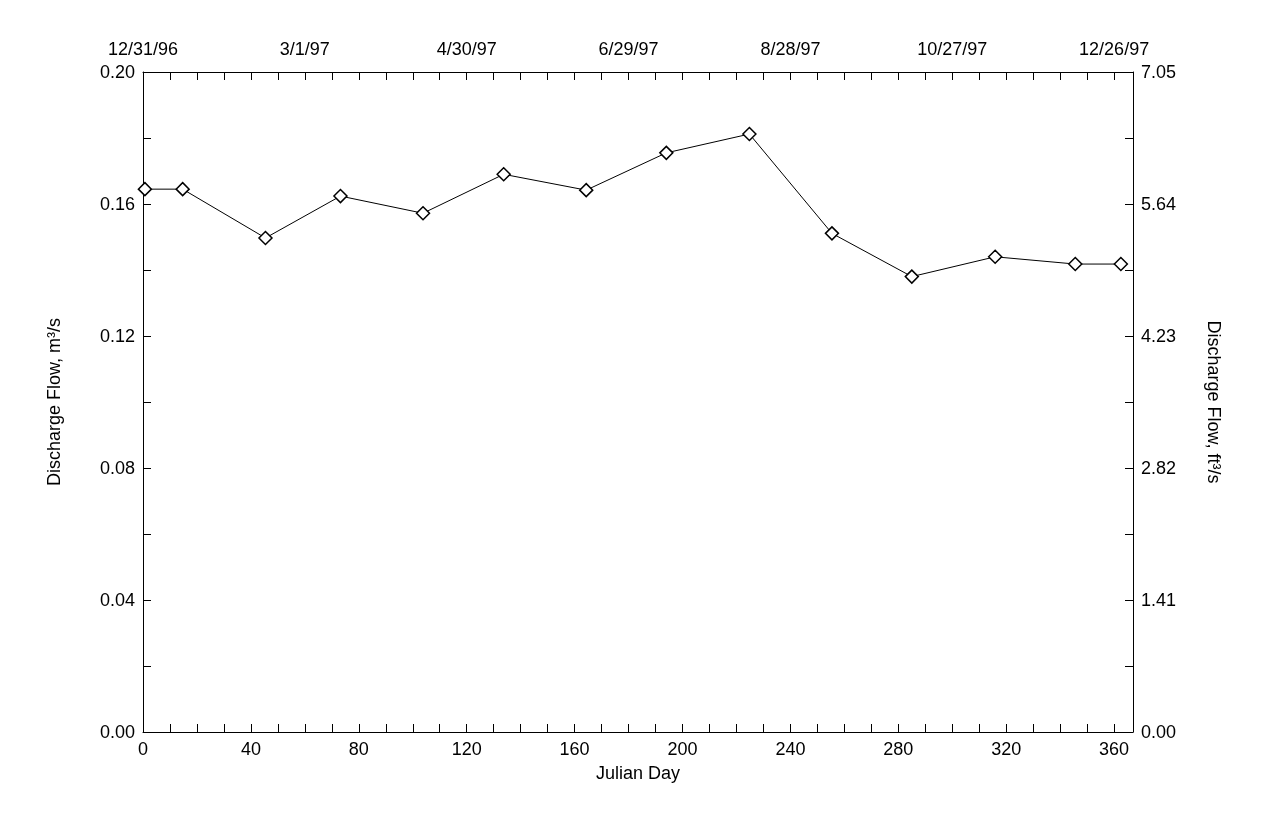  I want to click on y2-tick-label: 2.82, so click(1159, 468).